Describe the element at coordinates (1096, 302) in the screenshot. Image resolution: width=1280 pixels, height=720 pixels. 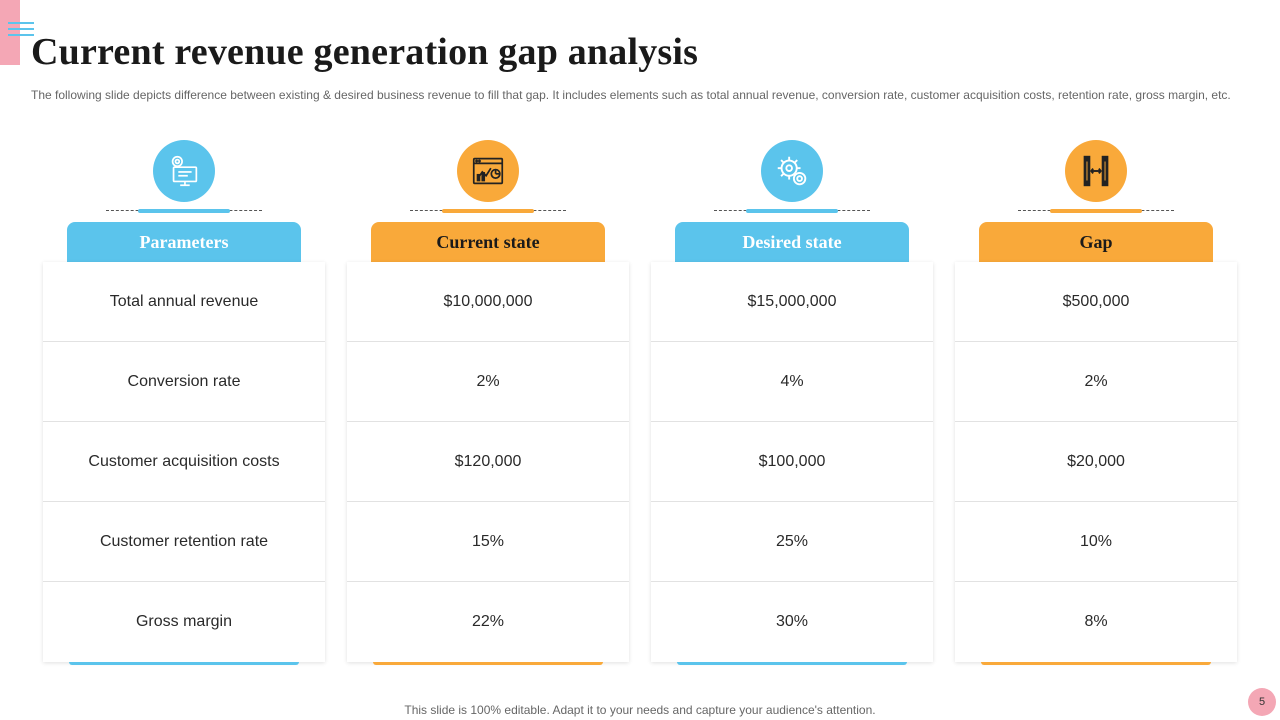
I see `table-cell: $500,000` at that location.